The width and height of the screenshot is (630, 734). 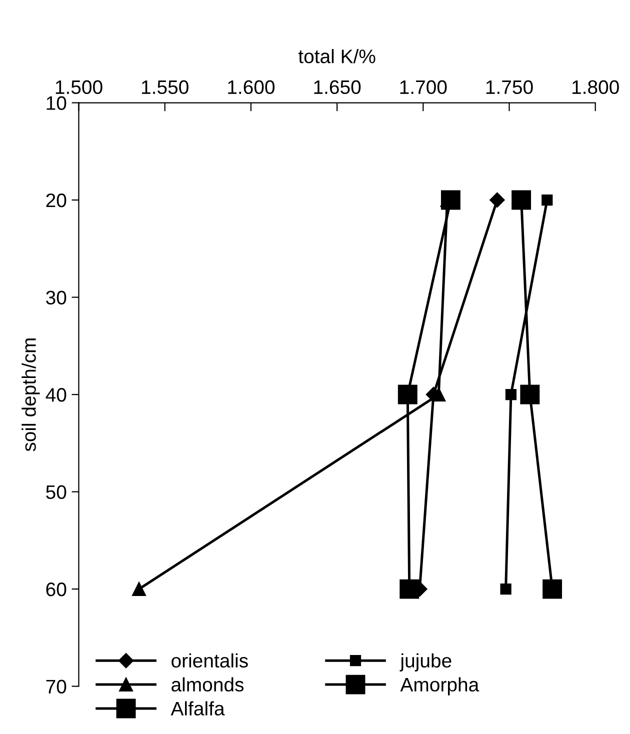 I want to click on x-tick-label: 1.700, so click(x=423, y=87).